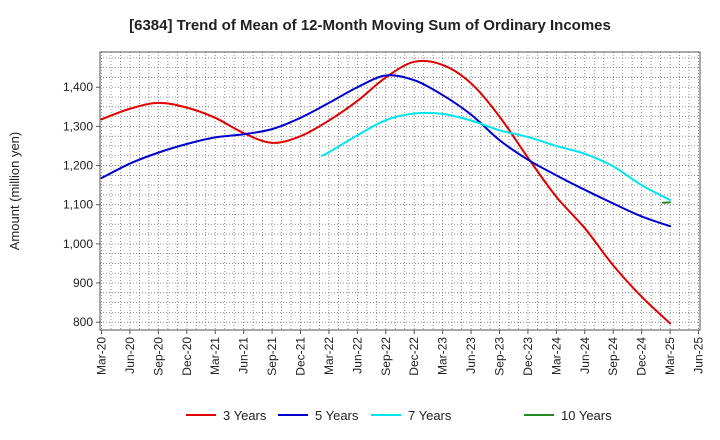  Describe the element at coordinates (471, 355) in the screenshot. I see `x-tick-label: Jun-23` at that location.